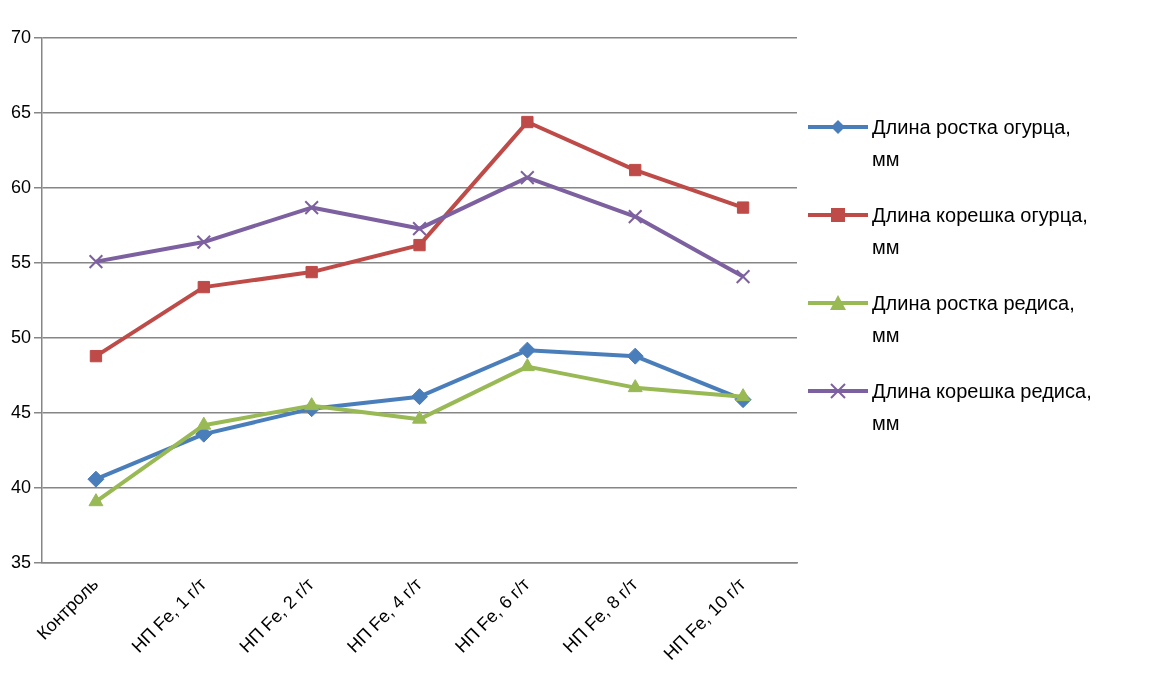 The height and width of the screenshot is (679, 1154). Describe the element at coordinates (276, 615) in the screenshot. I see `x-tick-label: НП Fe, 2 г/т` at that location.